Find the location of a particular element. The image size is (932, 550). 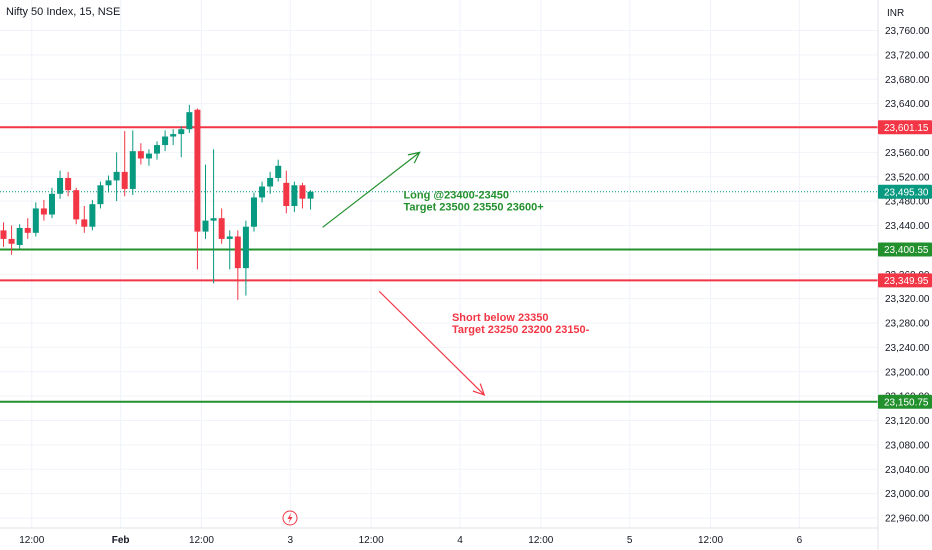

price-tick-label: 23,720.00 is located at coordinates (907, 55).